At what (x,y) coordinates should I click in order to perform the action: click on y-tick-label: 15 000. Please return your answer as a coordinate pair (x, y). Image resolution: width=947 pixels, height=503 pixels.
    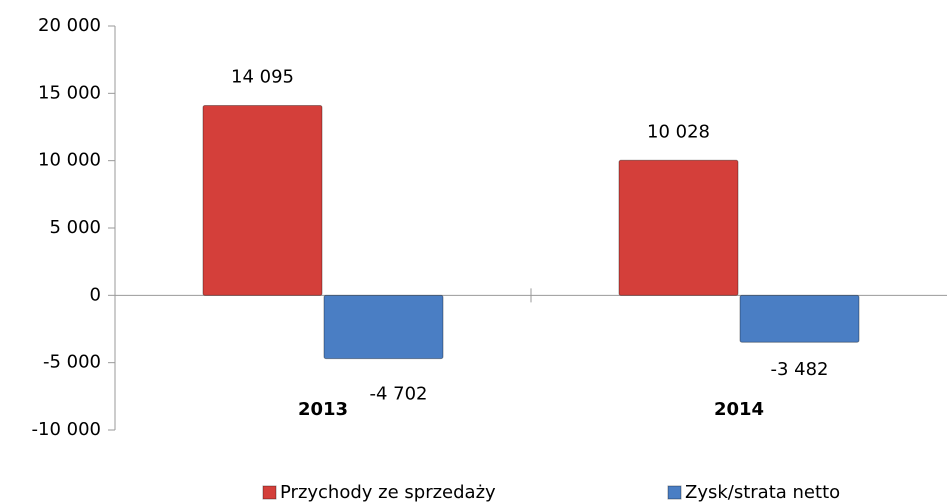
    Looking at the image, I should click on (69, 92).